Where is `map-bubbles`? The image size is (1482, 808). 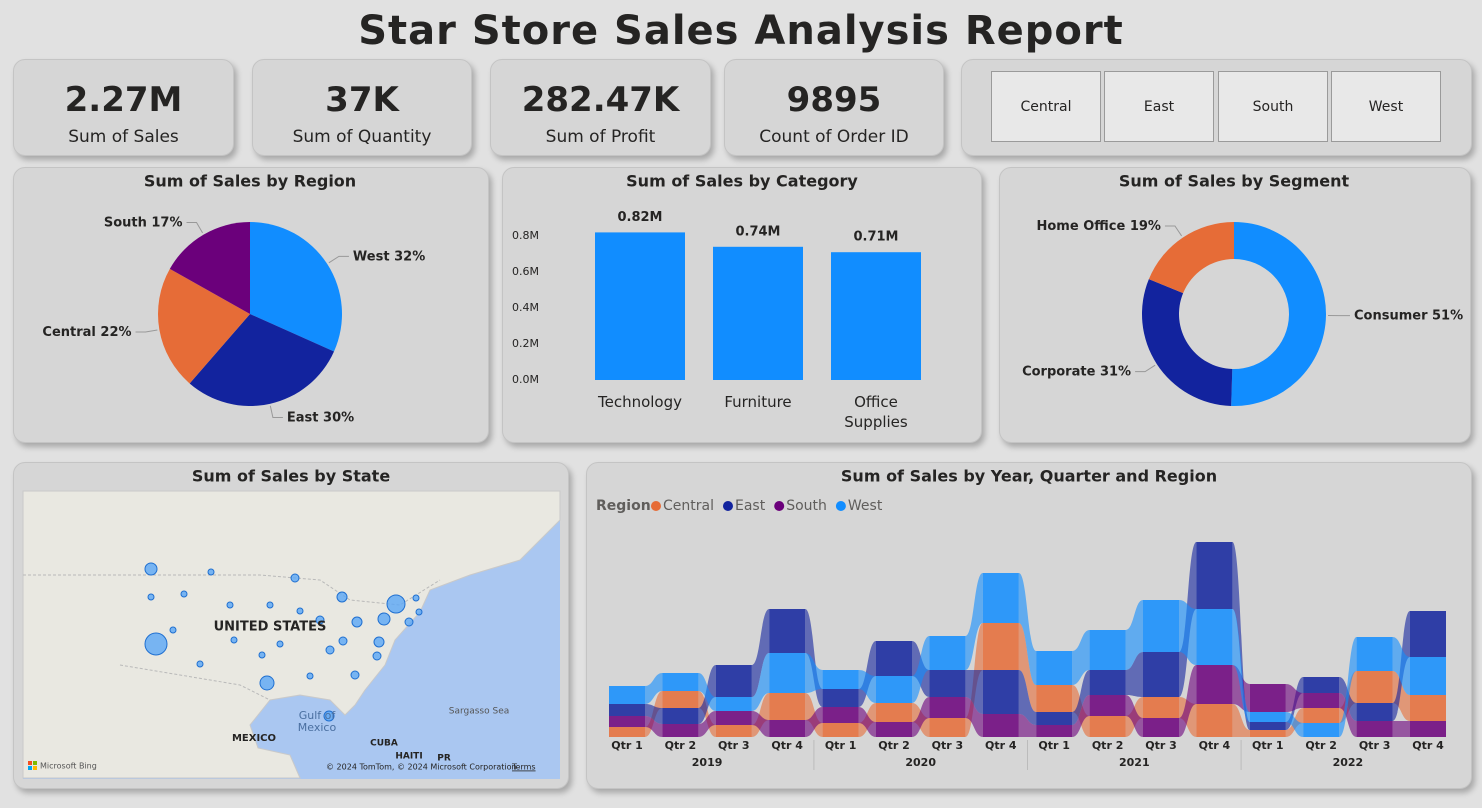 map-bubbles is located at coordinates (283, 642).